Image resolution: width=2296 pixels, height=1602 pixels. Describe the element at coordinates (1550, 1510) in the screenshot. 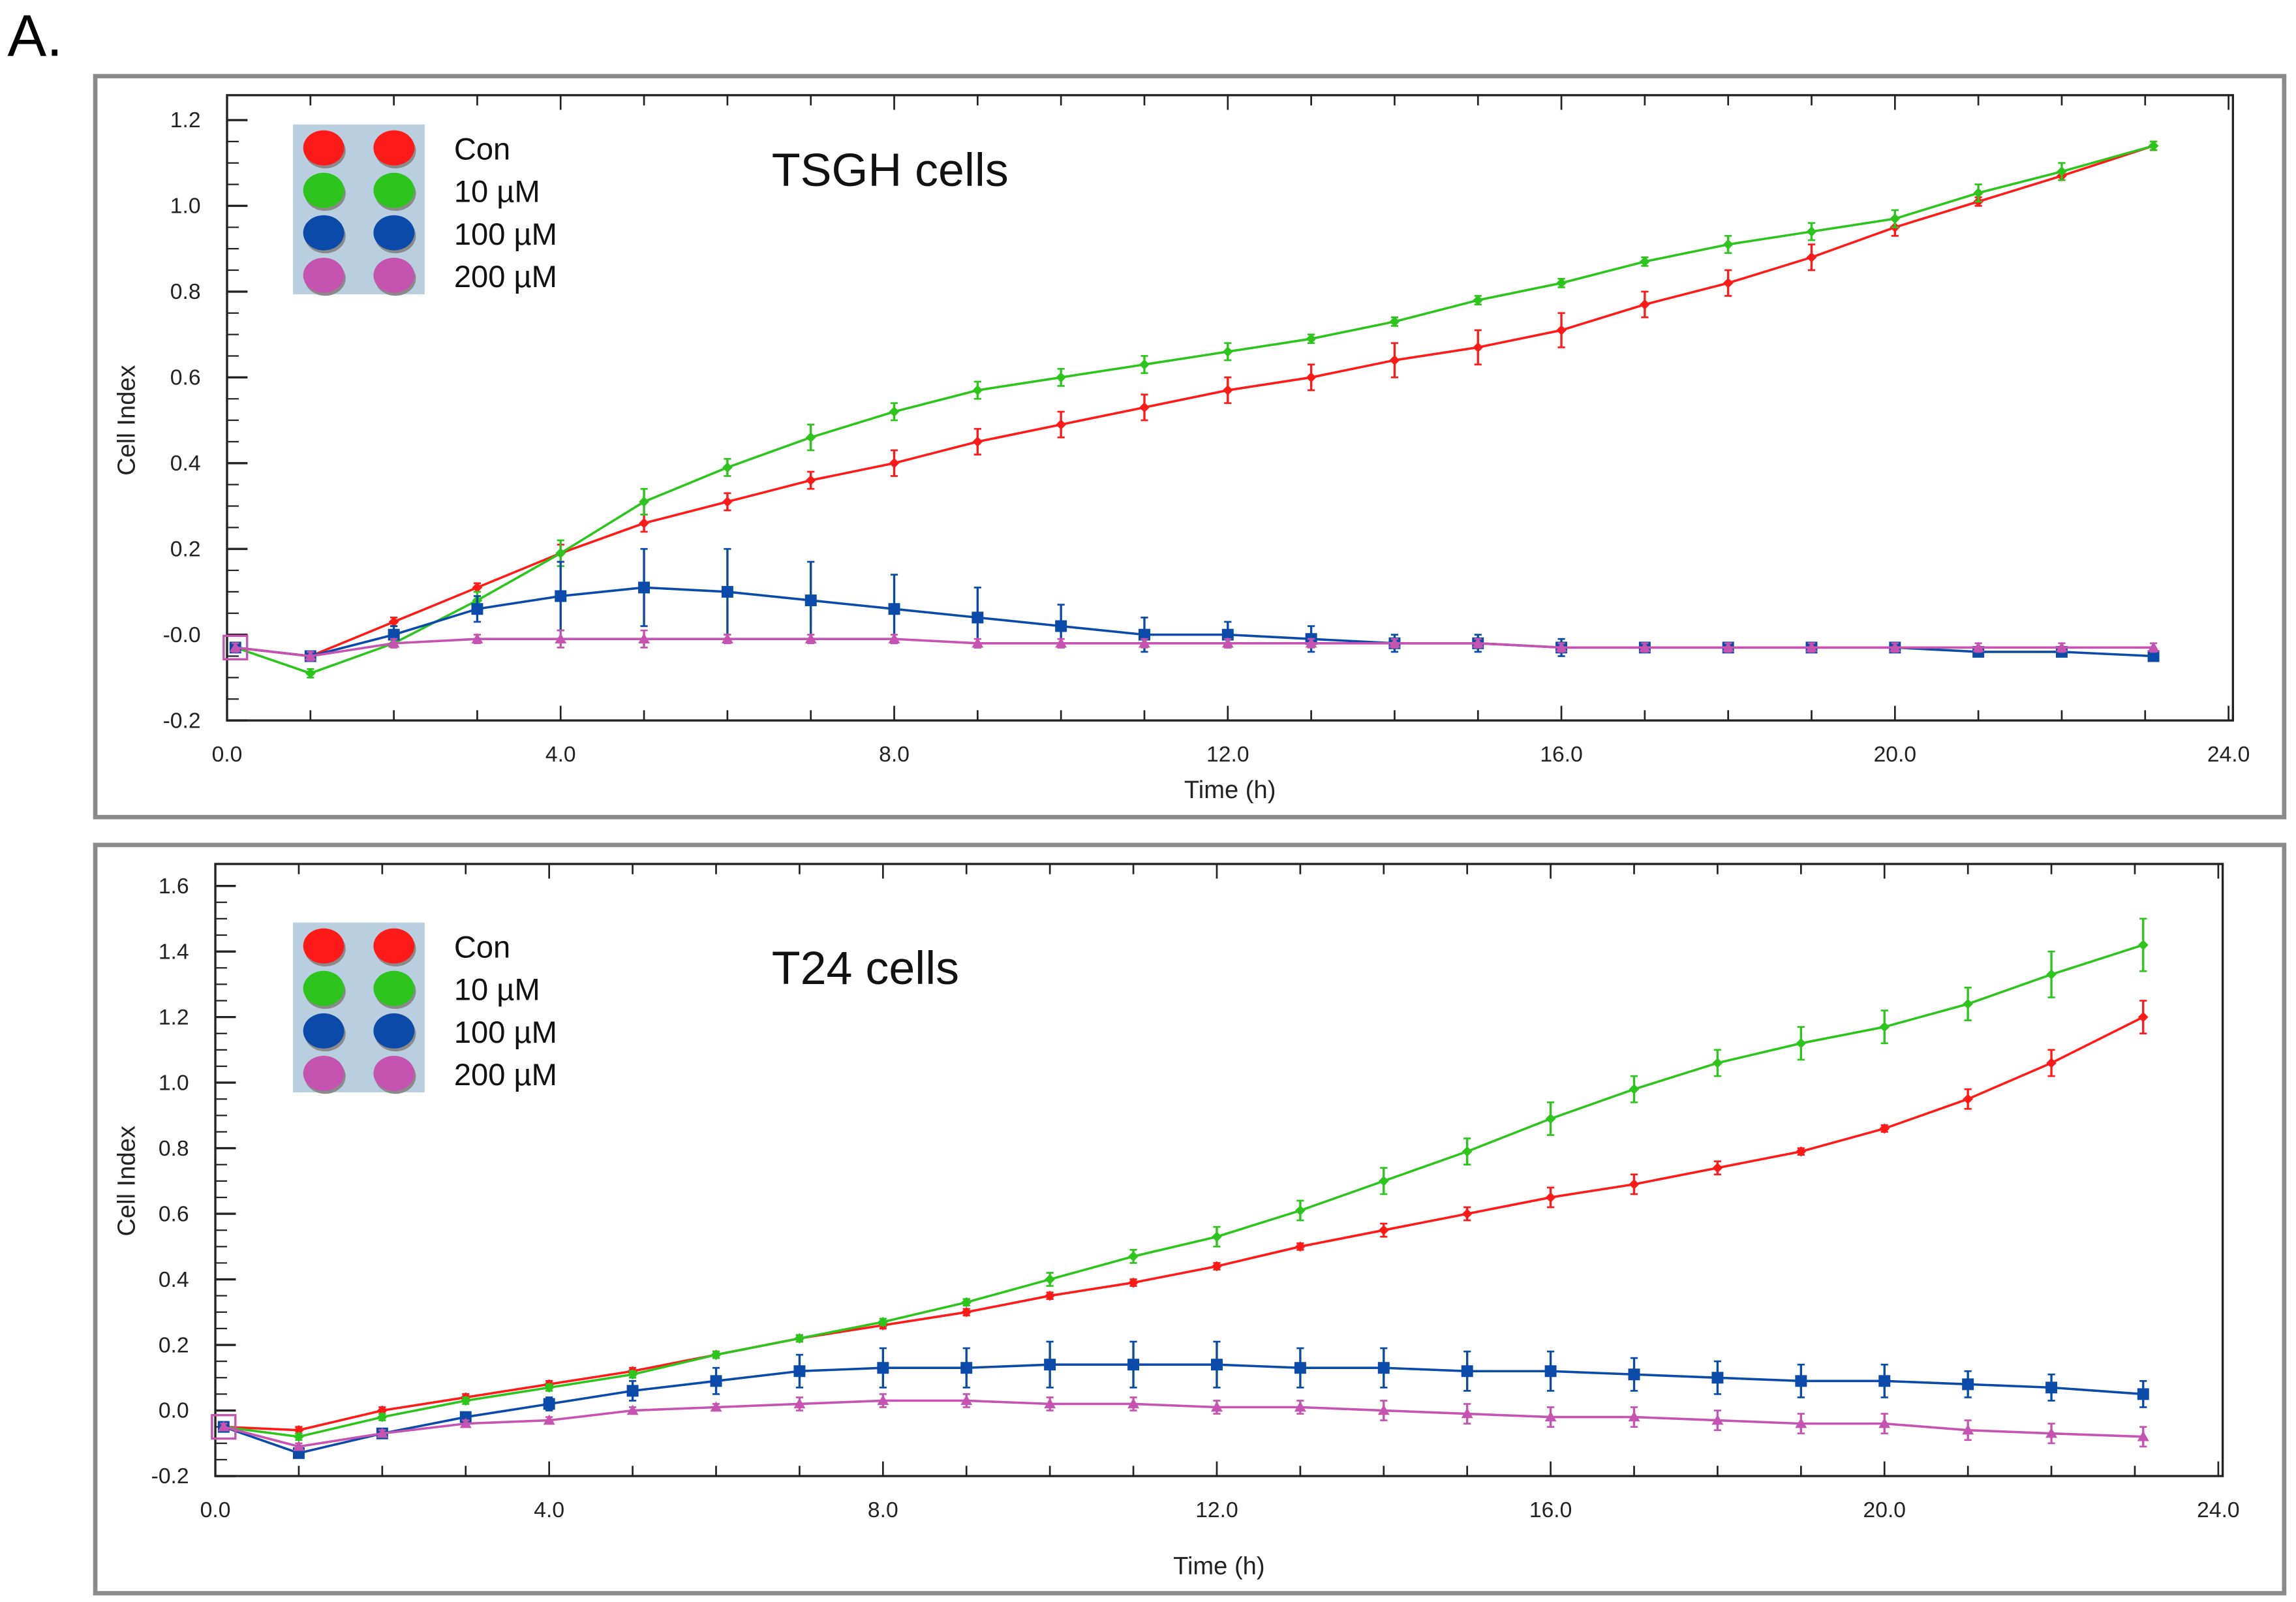

I see `x-tick-label: 16.0` at that location.